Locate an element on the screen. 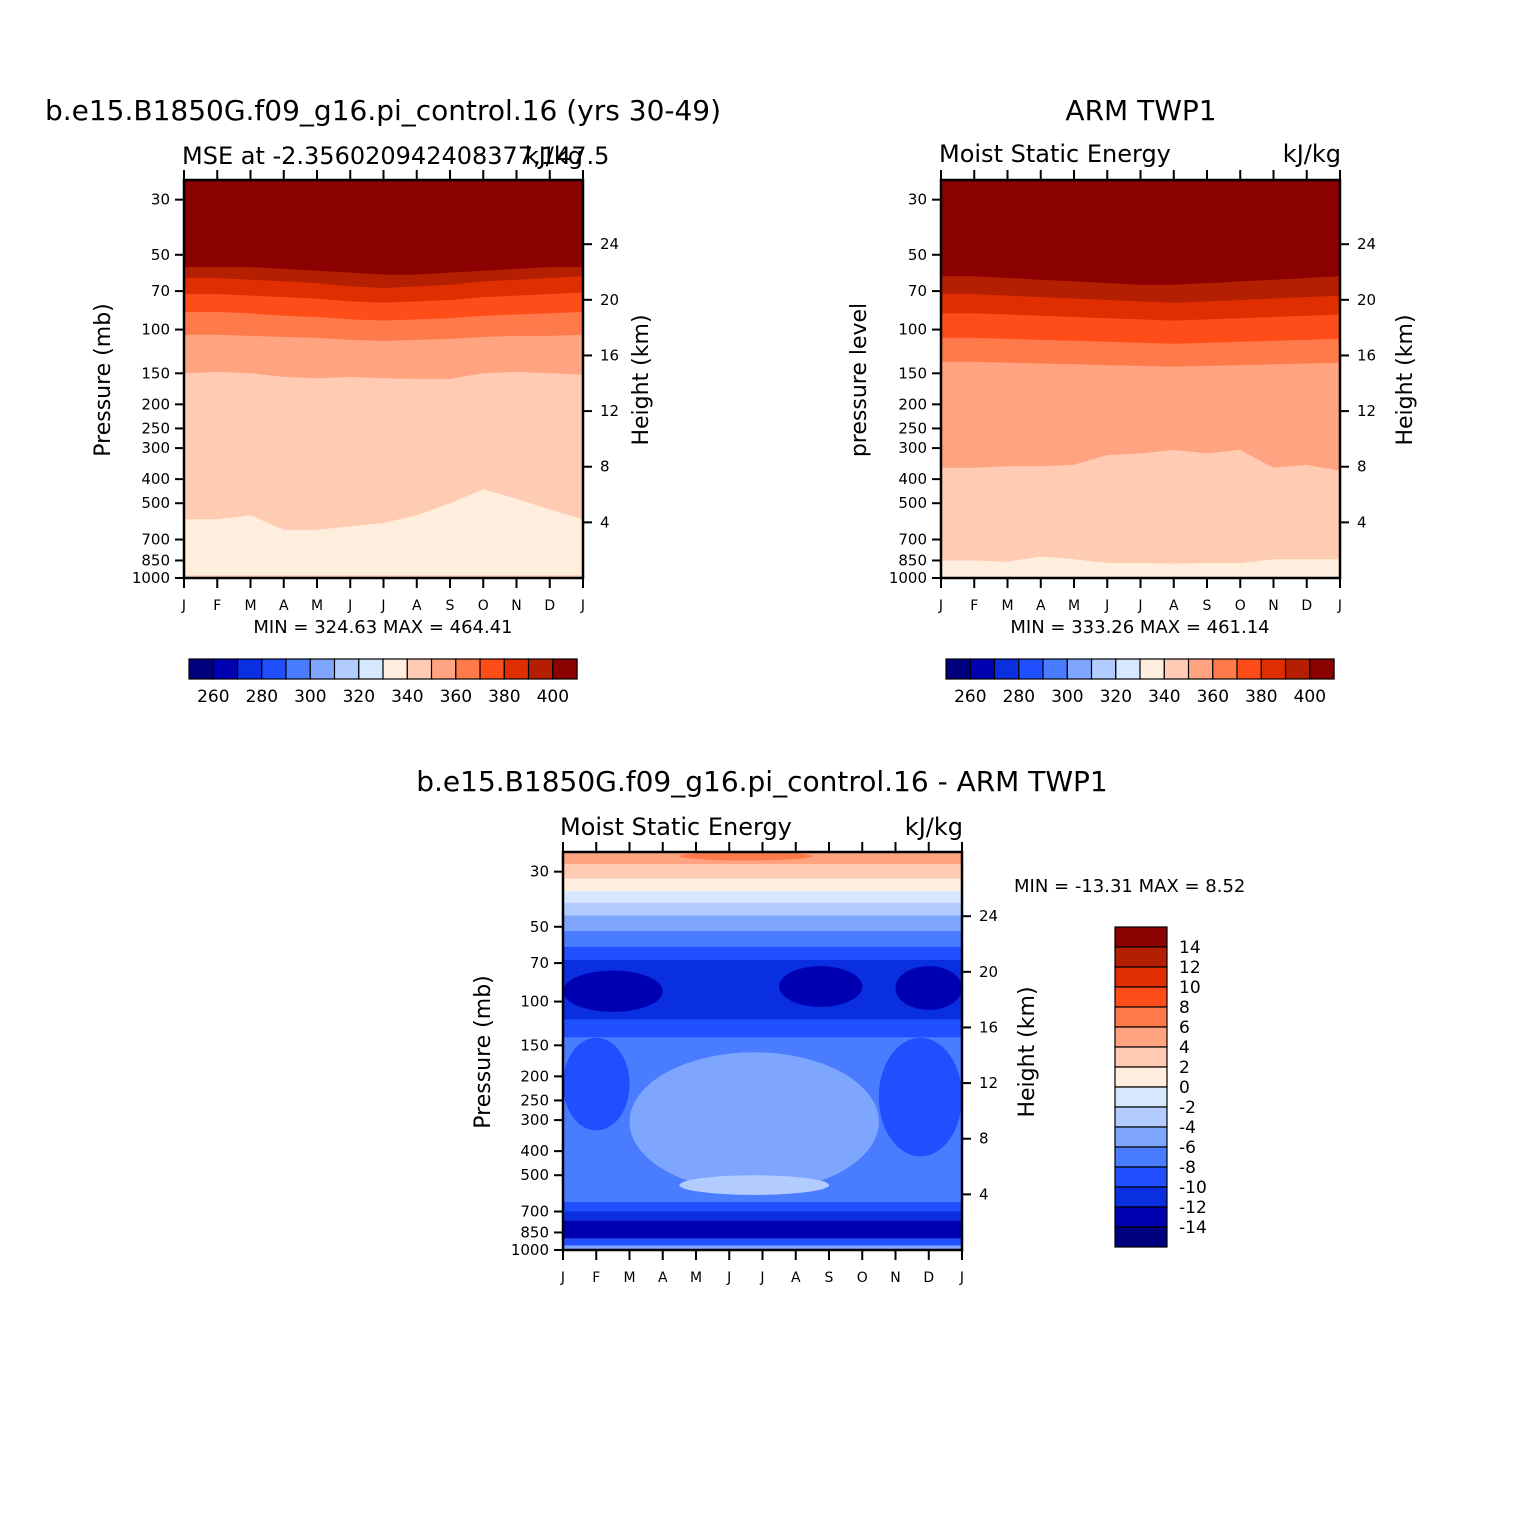  panel2-subtitle-left: Moist Static Energy is located at coordinates (1055, 154).